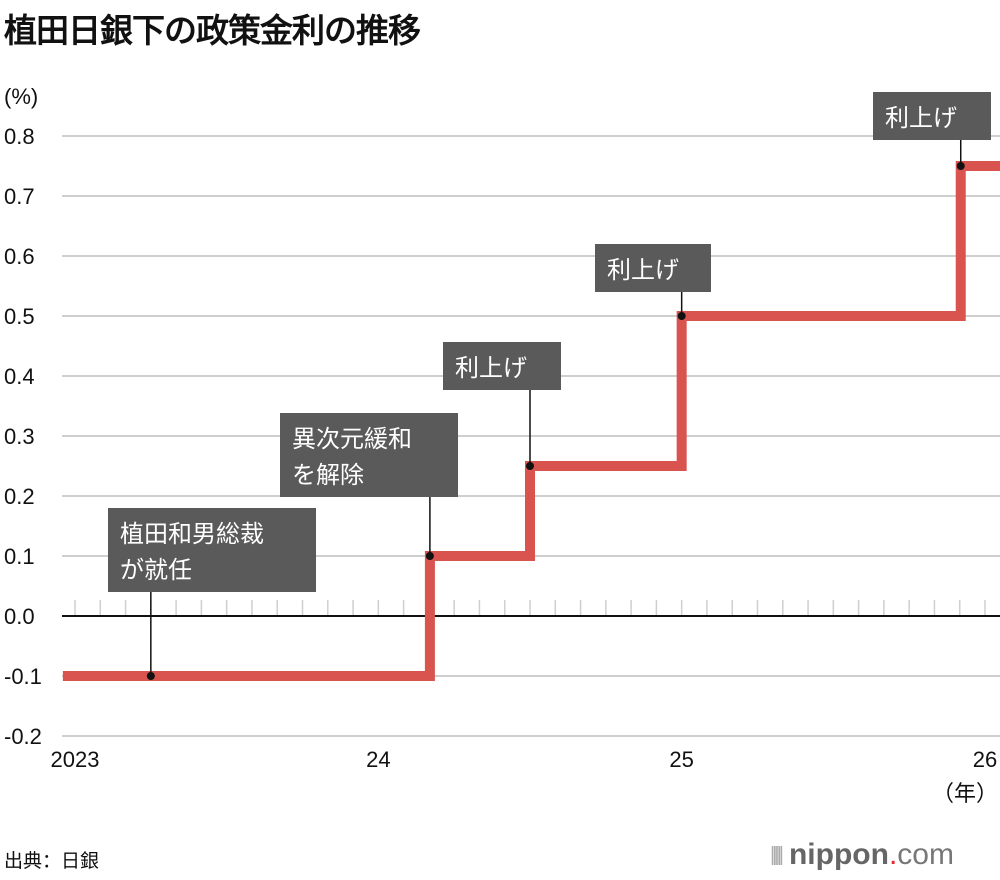  What do you see at coordinates (19, 136) in the screenshot?
I see `y-tick-label: 0.8` at bounding box center [19, 136].